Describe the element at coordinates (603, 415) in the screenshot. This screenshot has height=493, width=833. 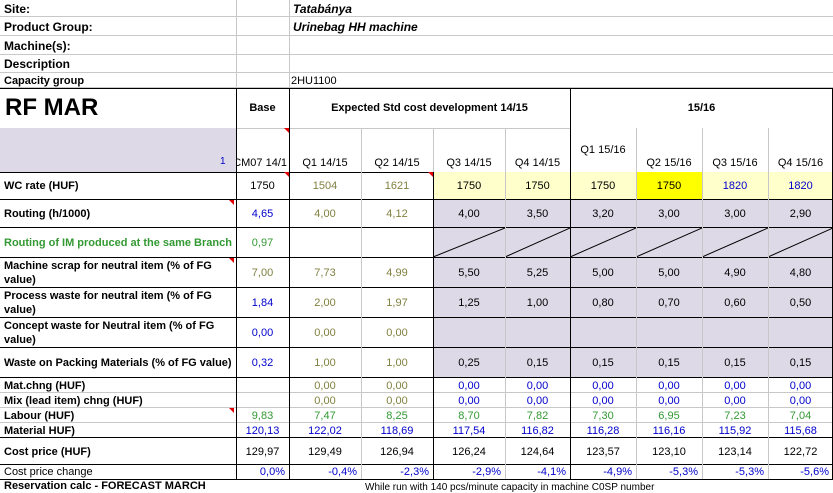
I see `value-cell: 7,30` at that location.